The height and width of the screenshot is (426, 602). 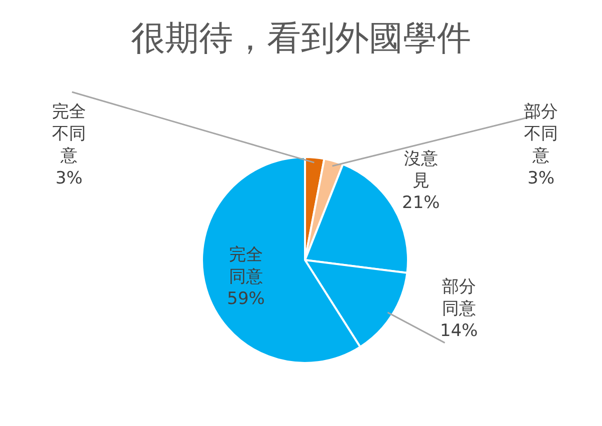 I want to click on slice-label: 部分不同意, so click(x=541, y=134).